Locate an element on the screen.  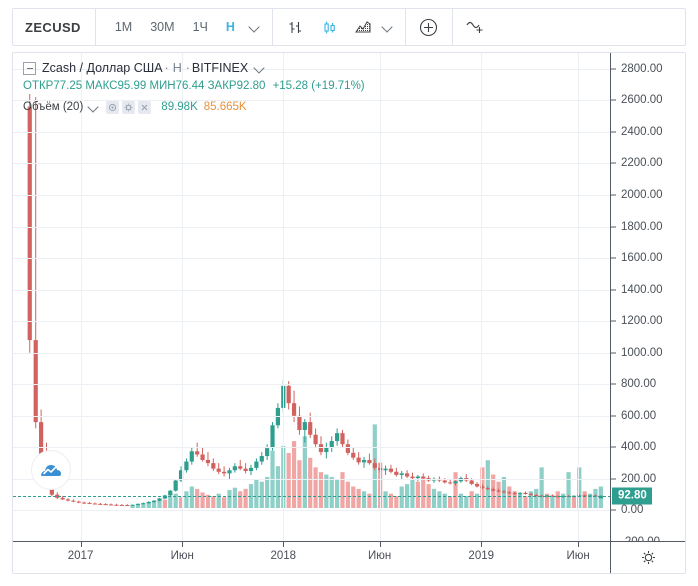
time-axis: 2017 Июн 2018 Июн 2019 Июн is located at coordinates (312, 557).